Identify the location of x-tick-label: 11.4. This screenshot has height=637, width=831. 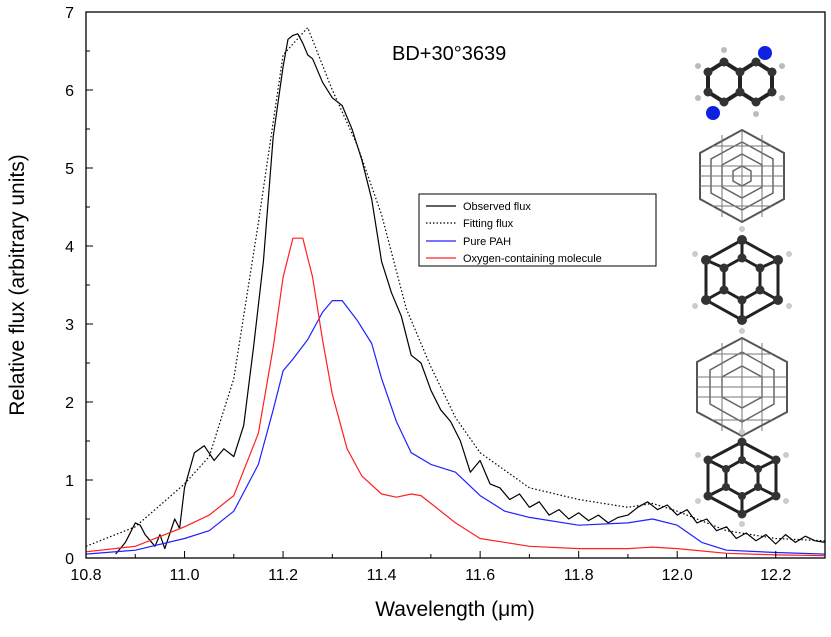
(382, 575).